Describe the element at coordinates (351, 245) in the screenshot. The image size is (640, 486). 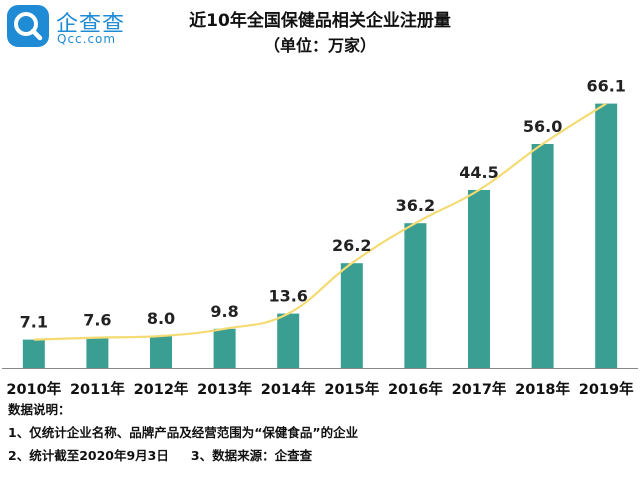
I see `data-label-5: 26.2` at that location.